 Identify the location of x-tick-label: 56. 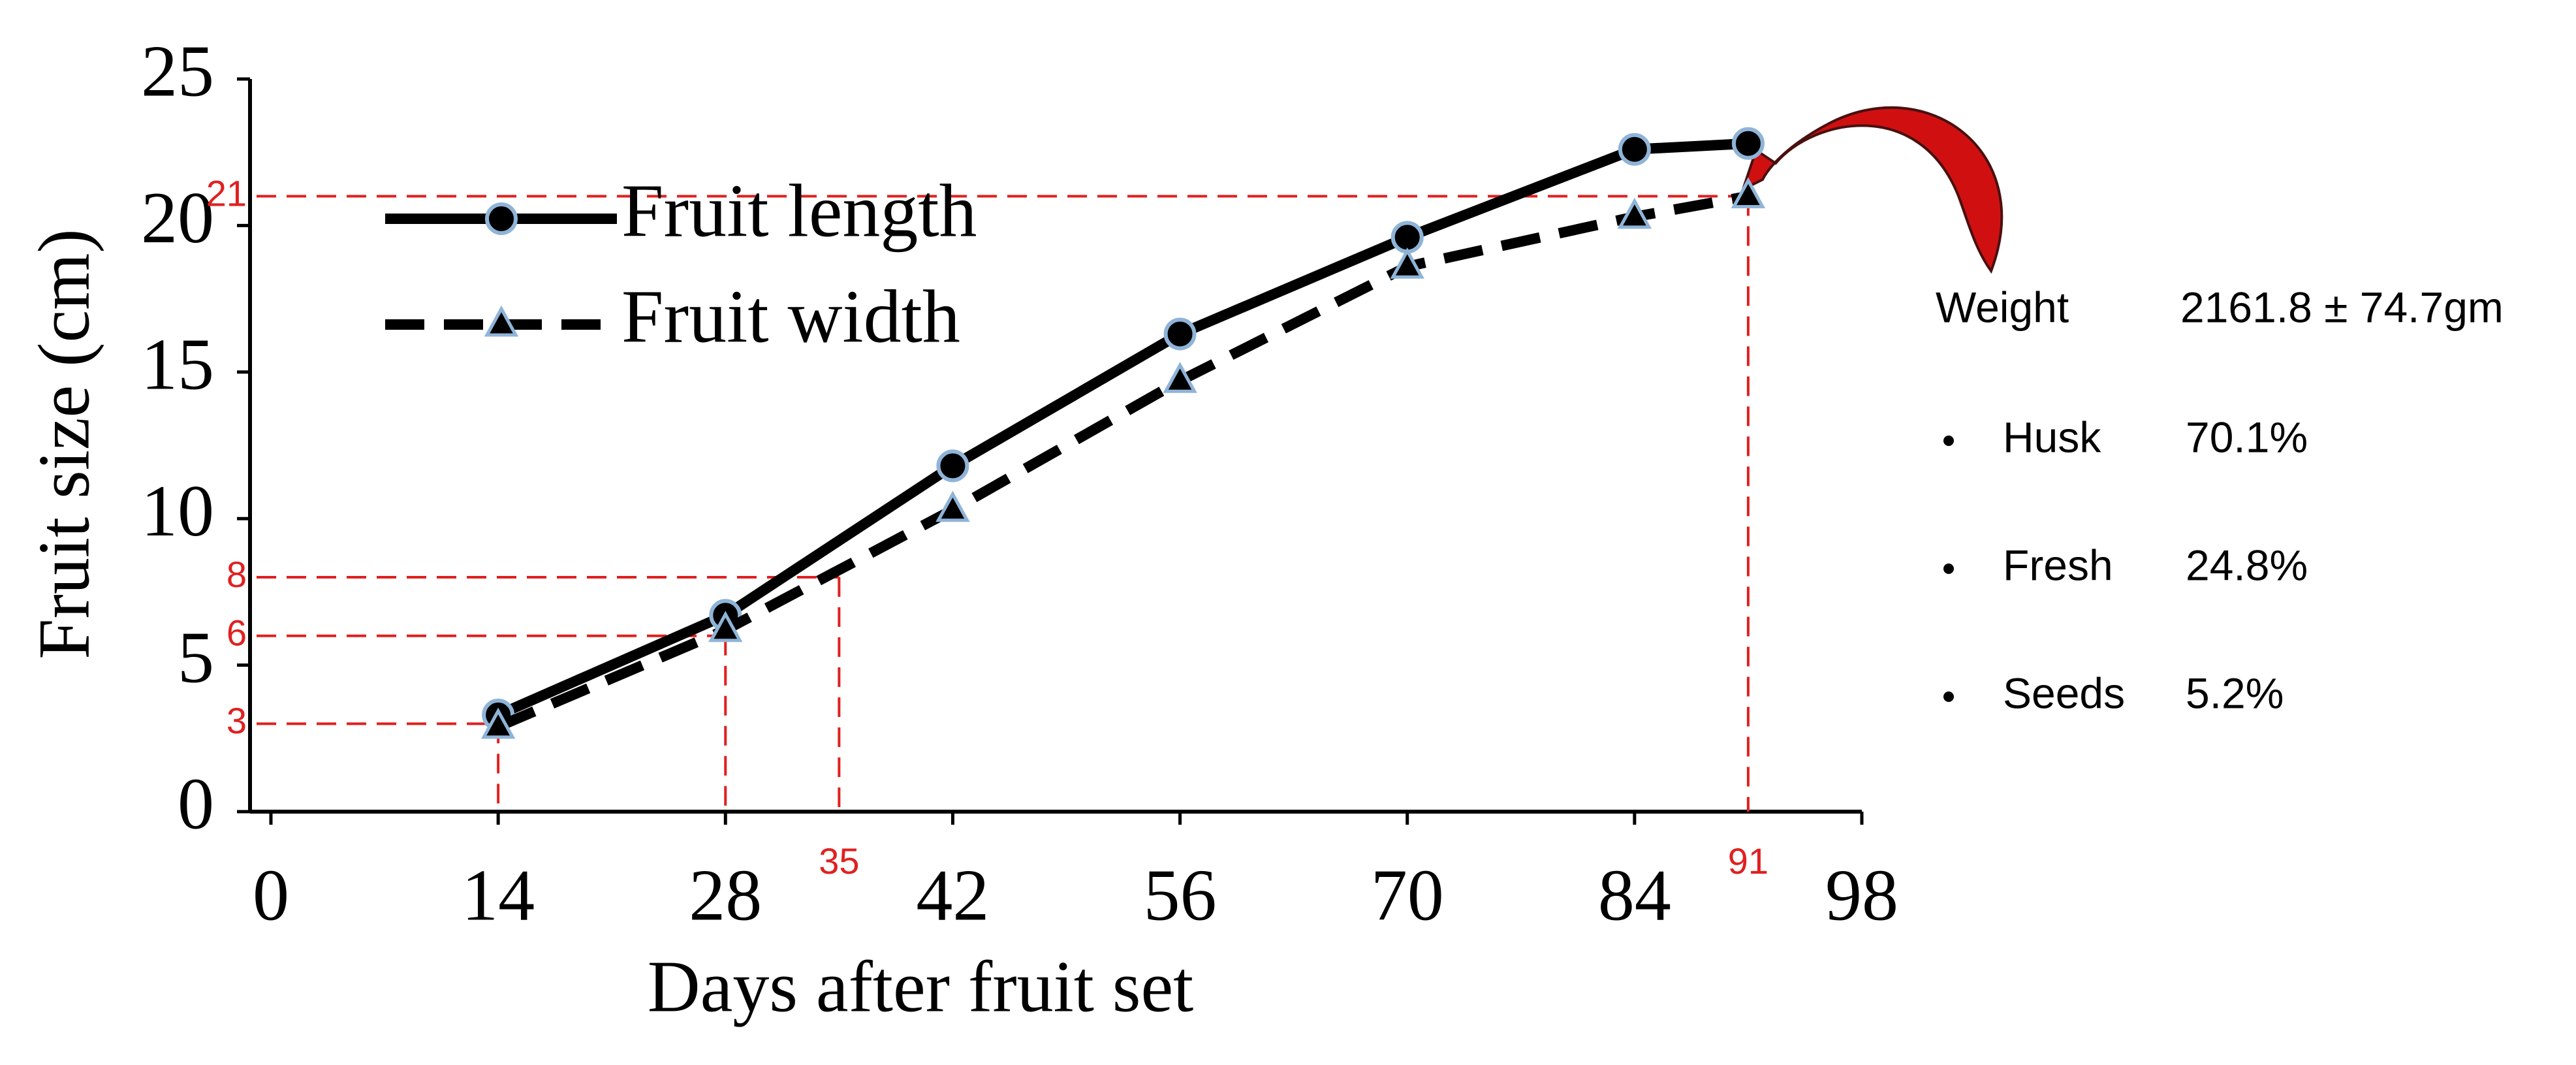
(1180, 895).